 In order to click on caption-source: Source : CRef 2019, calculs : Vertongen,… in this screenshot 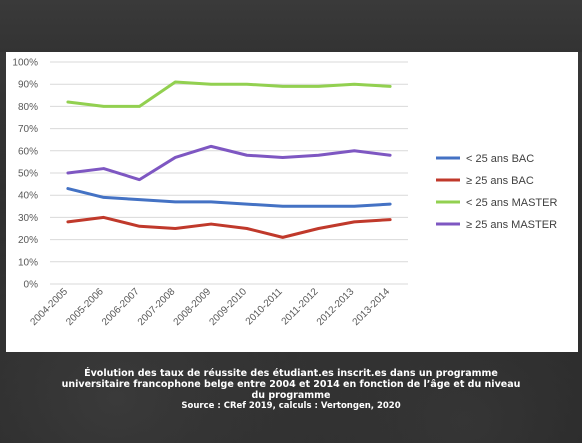, I will do `click(291, 406)`.